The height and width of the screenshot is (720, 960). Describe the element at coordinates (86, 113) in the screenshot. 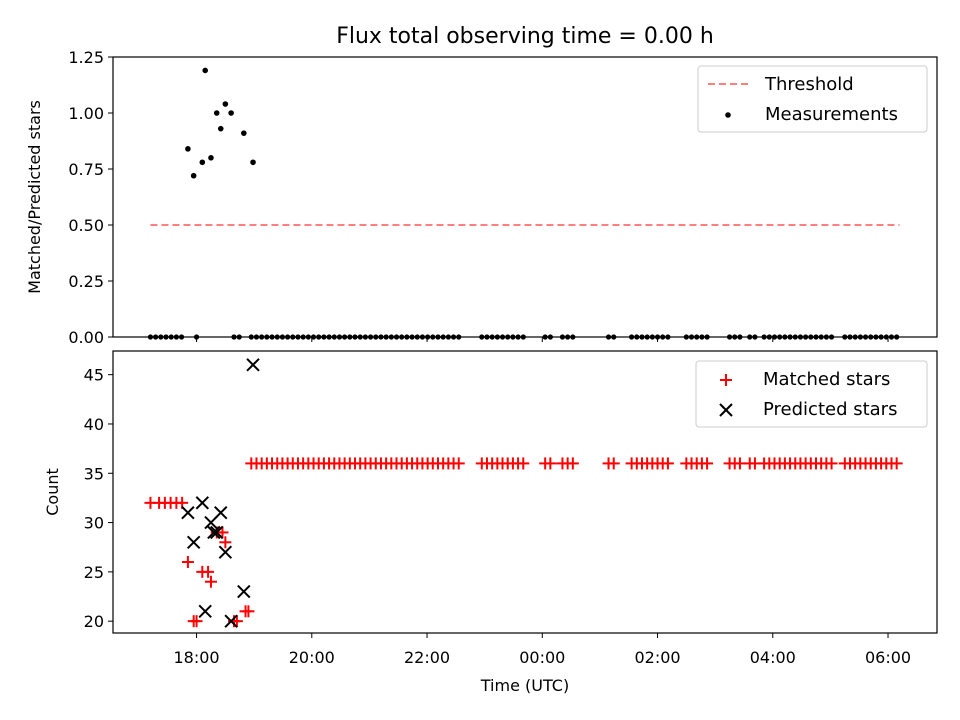

I see `top-y-tick-label: 1.00` at that location.